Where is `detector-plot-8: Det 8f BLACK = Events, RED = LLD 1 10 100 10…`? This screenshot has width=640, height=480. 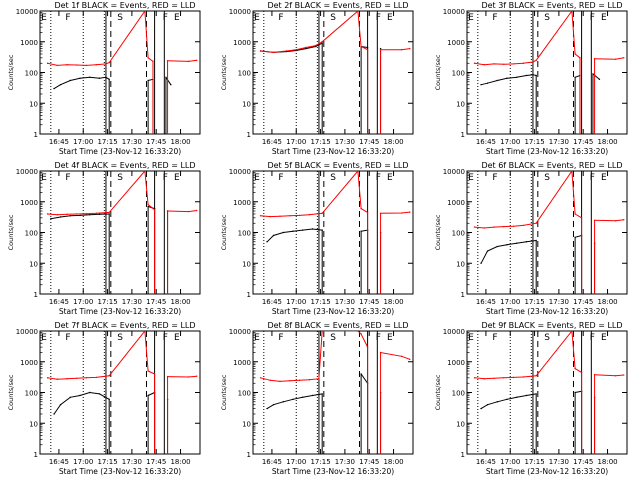 detector-plot-8: Det 8f BLACK = Events, RED = LLD 1 10 100 10… is located at coordinates (317, 398).